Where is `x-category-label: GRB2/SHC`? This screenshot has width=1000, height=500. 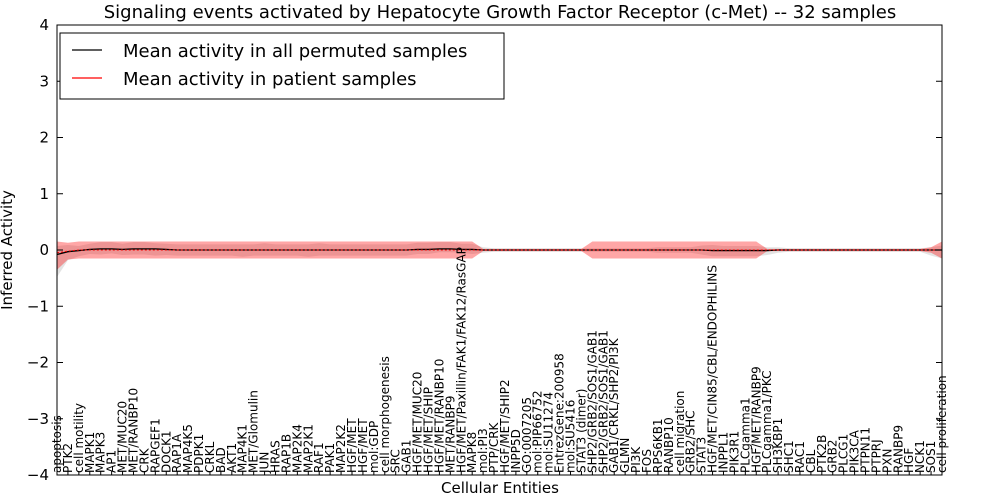 x-category-label: GRB2/SHC is located at coordinates (691, 441).